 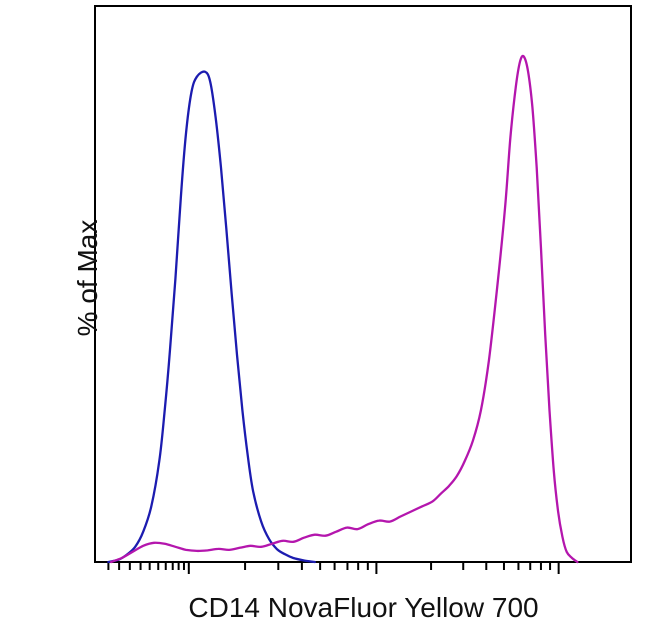 I want to click on x-axis-label: CD14 NovaFluor Yellow 700, so click(x=363, y=607).